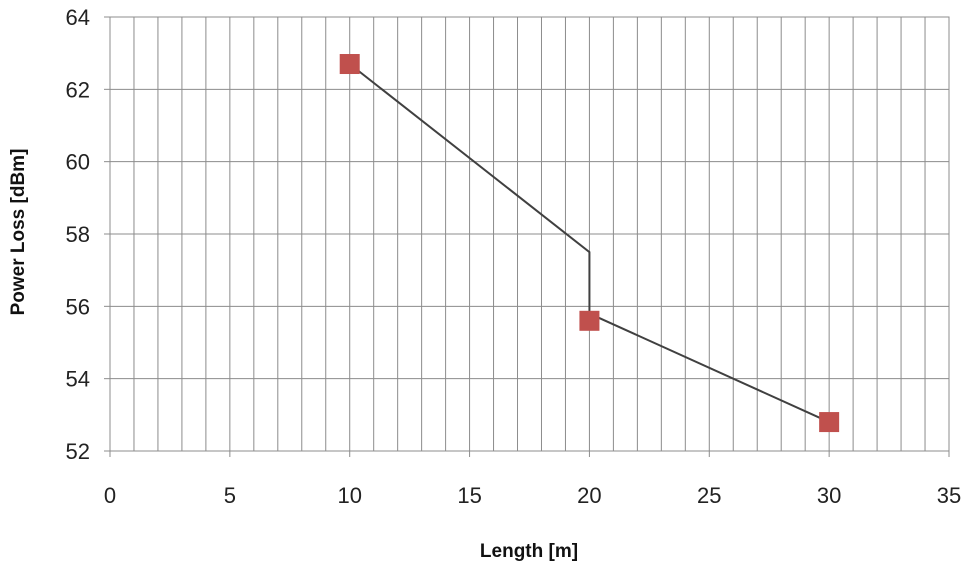 The height and width of the screenshot is (568, 965). Describe the element at coordinates (589, 495) in the screenshot. I see `x-tick-label: 20` at that location.